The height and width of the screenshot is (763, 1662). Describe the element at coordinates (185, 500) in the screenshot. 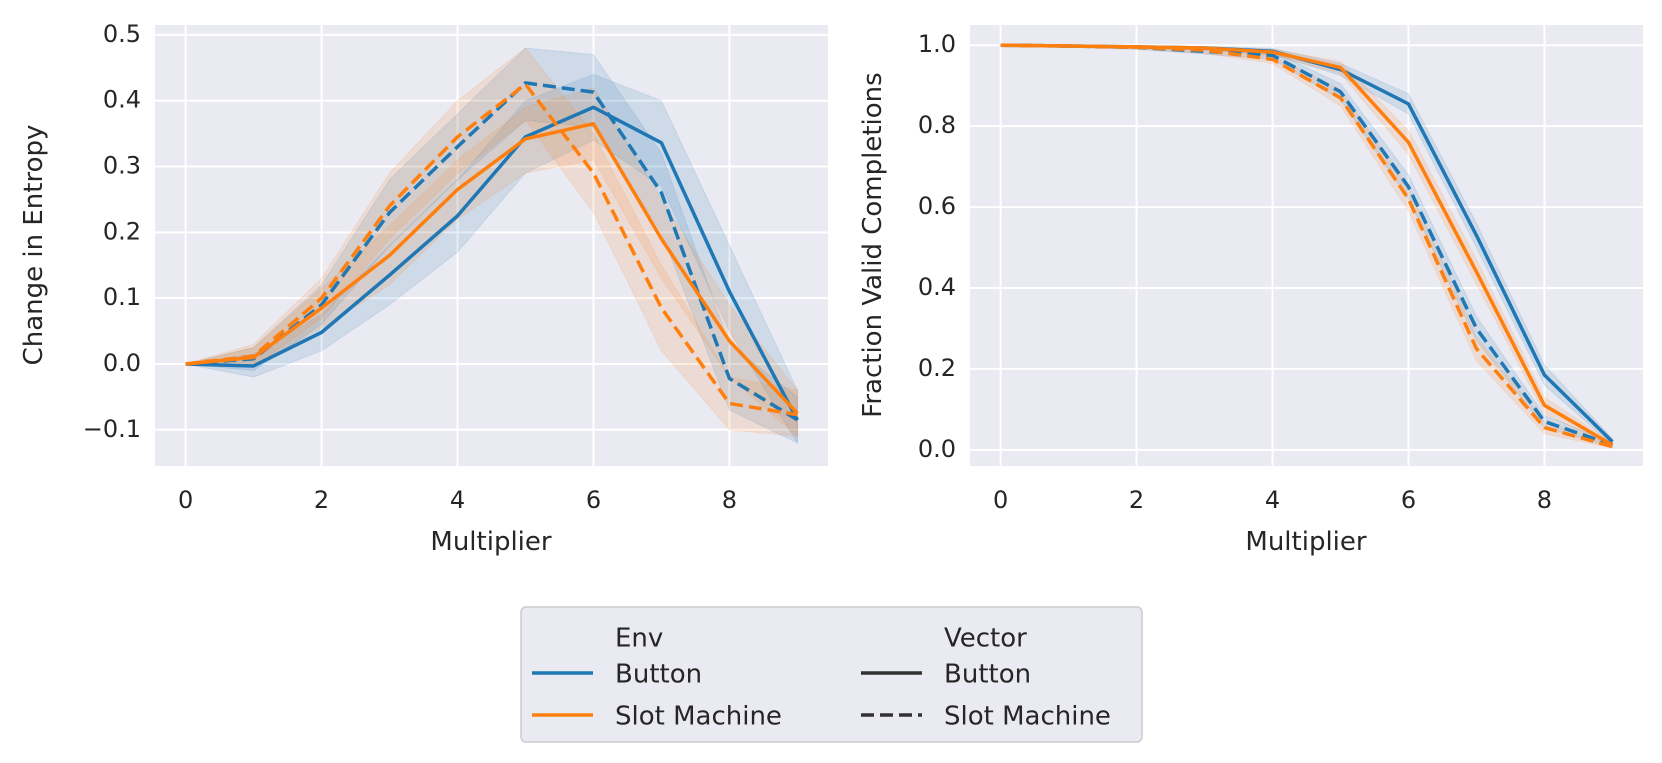

I see `entropy-x-tick-label: 0` at that location.